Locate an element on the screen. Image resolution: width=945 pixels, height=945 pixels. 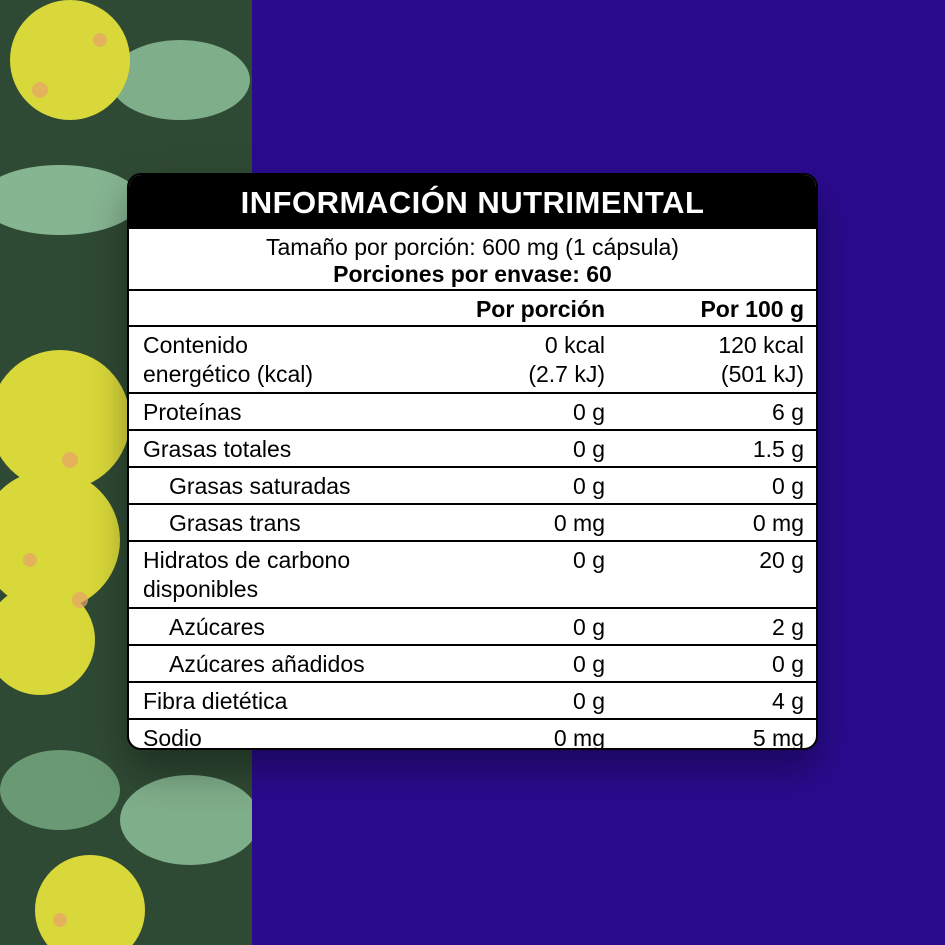
nutrient-label-cell: Fibra dietética is located at coordinates (215, 701).